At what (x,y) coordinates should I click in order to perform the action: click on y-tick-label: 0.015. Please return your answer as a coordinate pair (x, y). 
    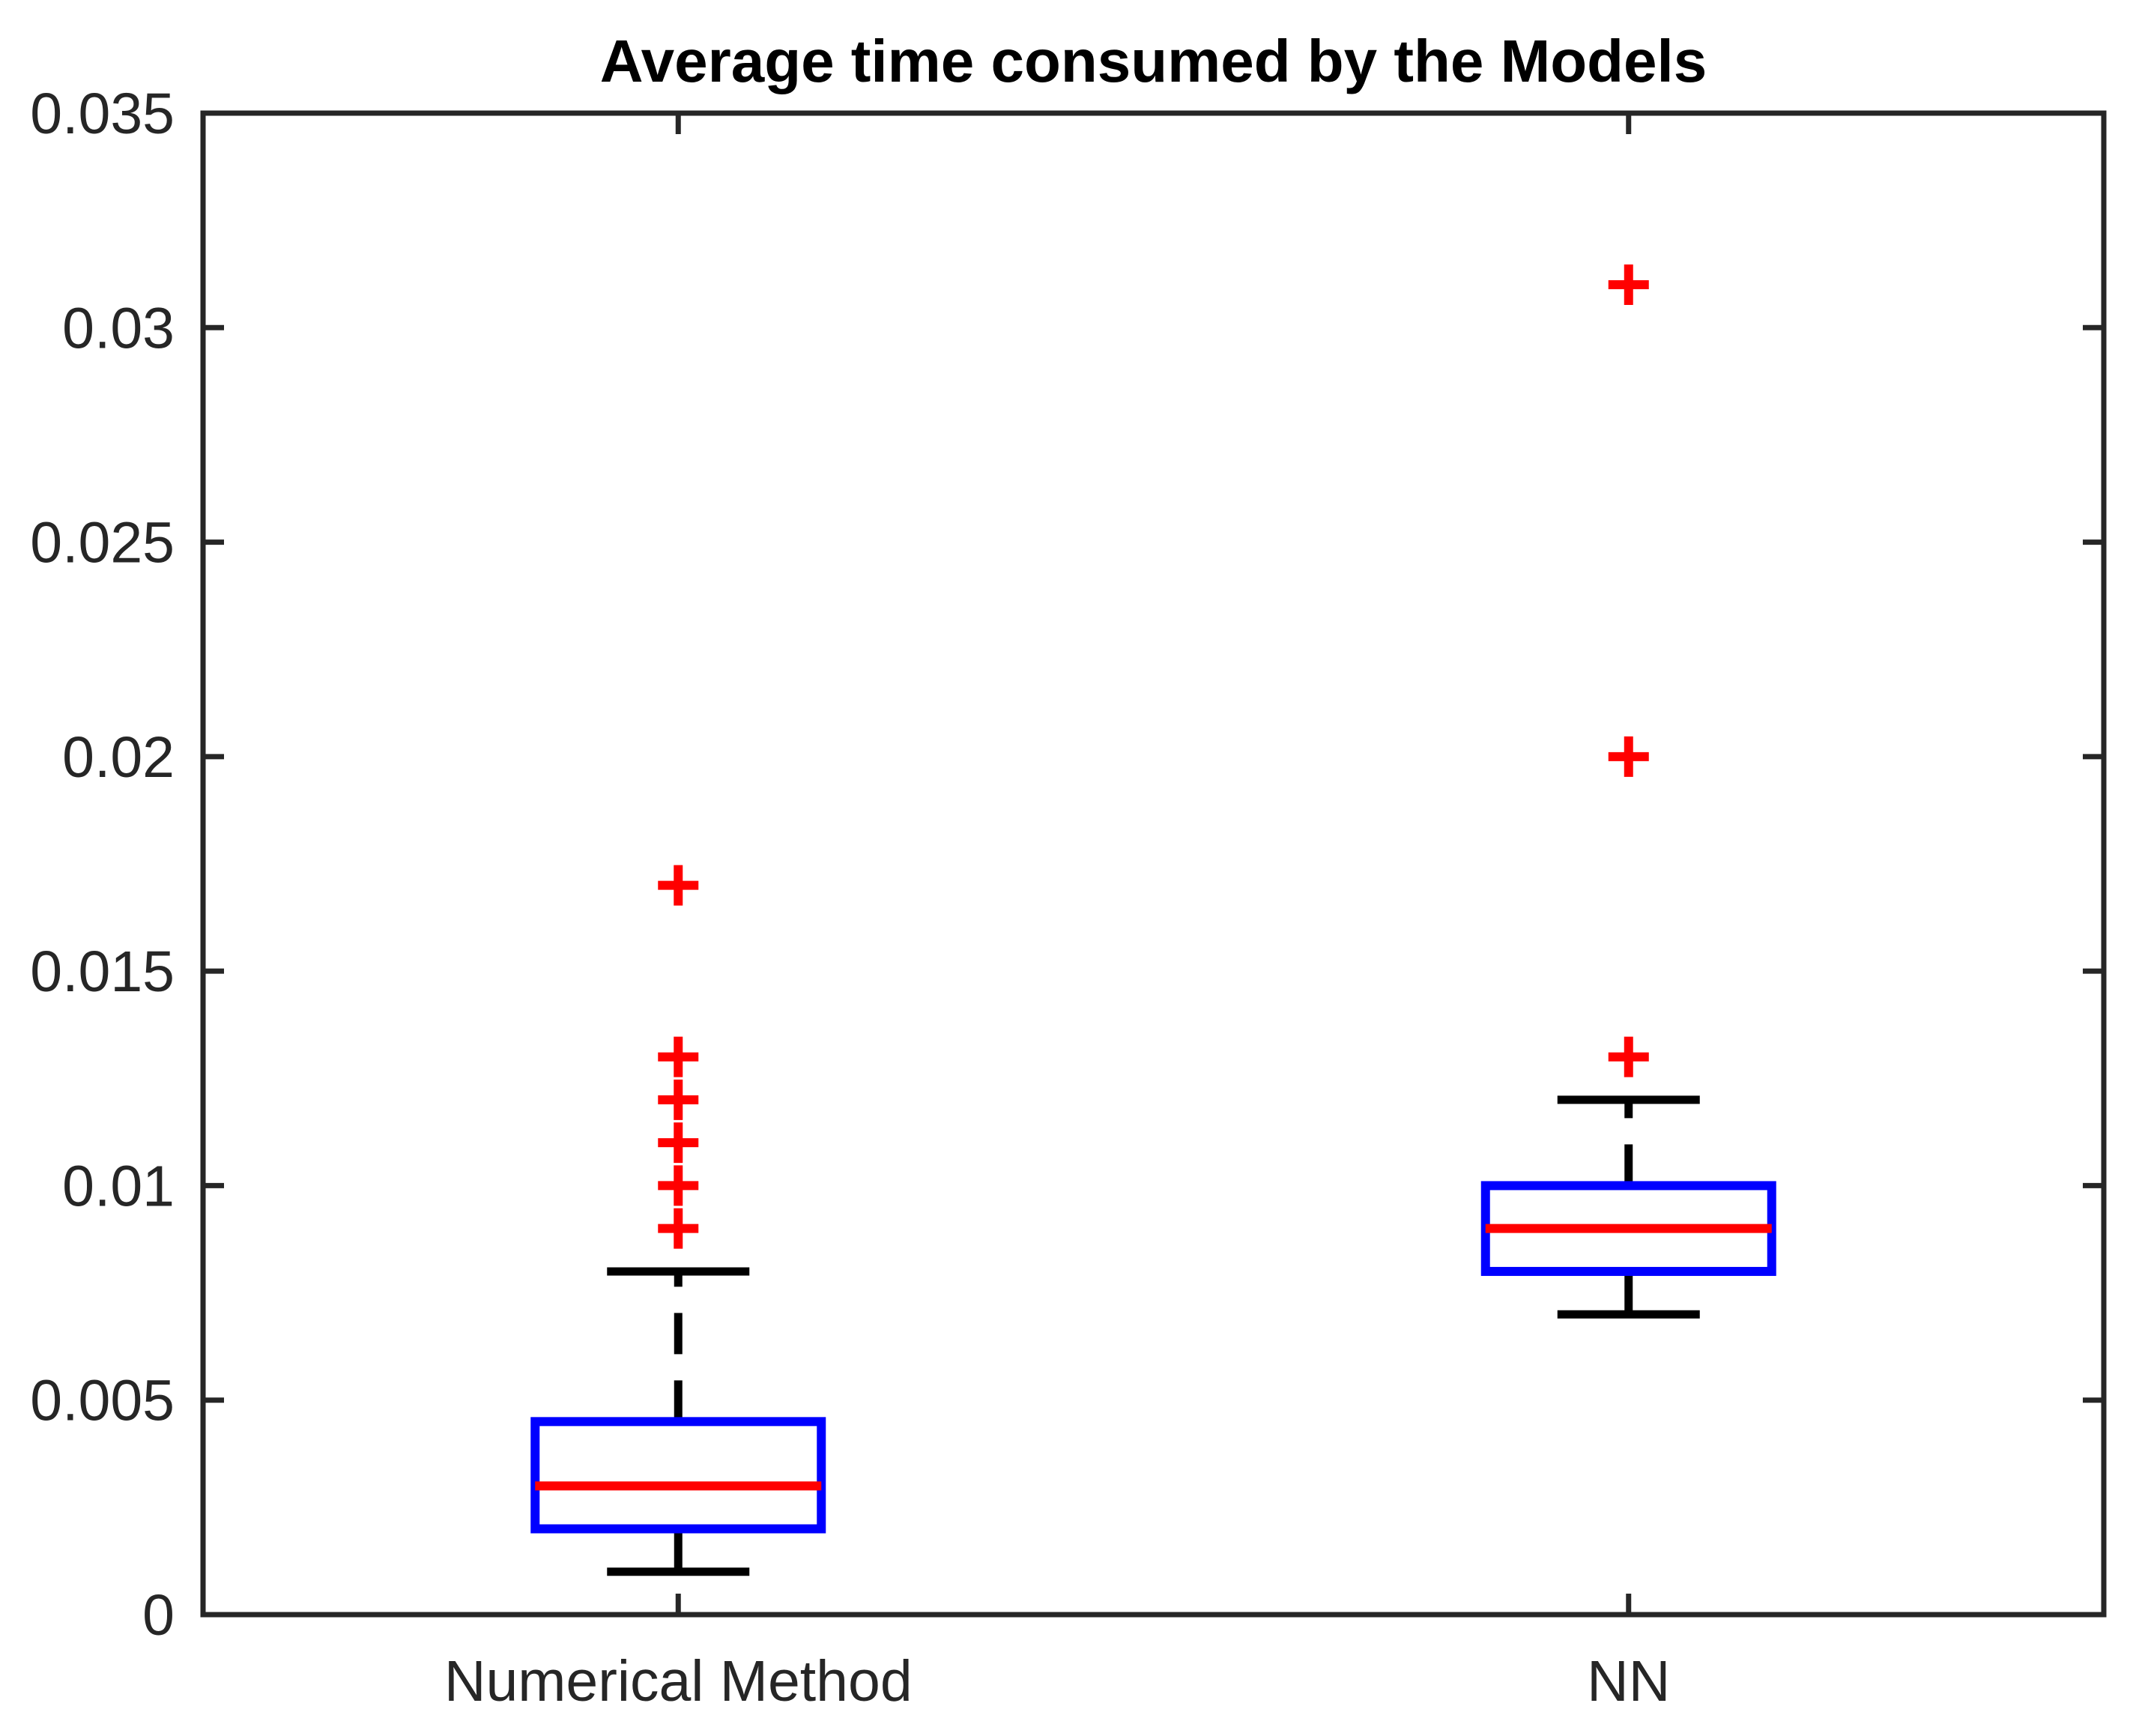
    Looking at the image, I should click on (102, 972).